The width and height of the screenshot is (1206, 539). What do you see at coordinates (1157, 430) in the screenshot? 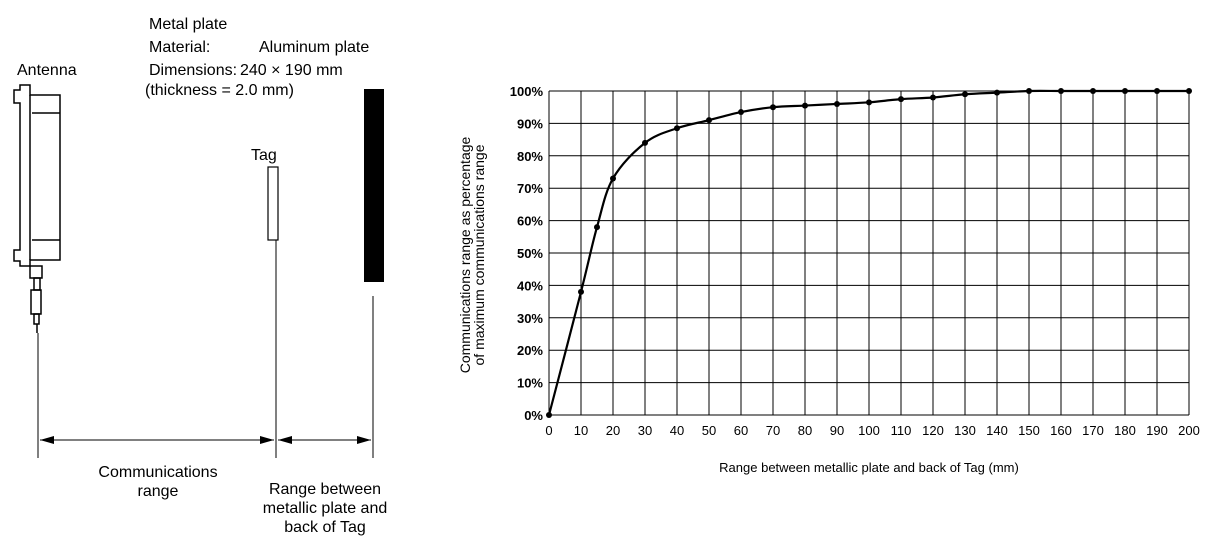
I see `x-tick-label: 190` at bounding box center [1157, 430].